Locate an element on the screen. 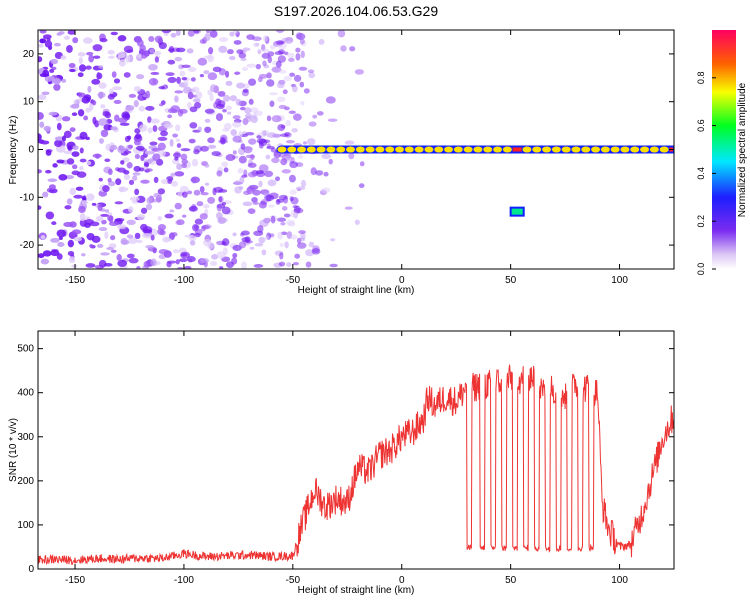 This screenshot has height=600, width=750. colorbar-tick-label: 0.4 is located at coordinates (701, 173).